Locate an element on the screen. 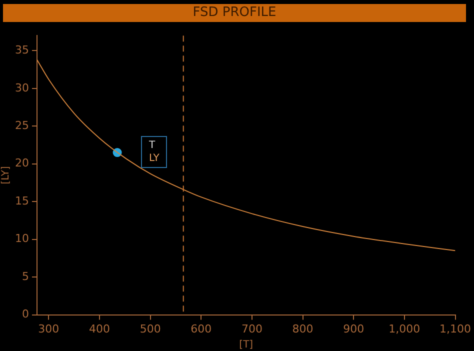 This screenshot has width=474, height=351. x-tick-label: 700 is located at coordinates (251, 329).